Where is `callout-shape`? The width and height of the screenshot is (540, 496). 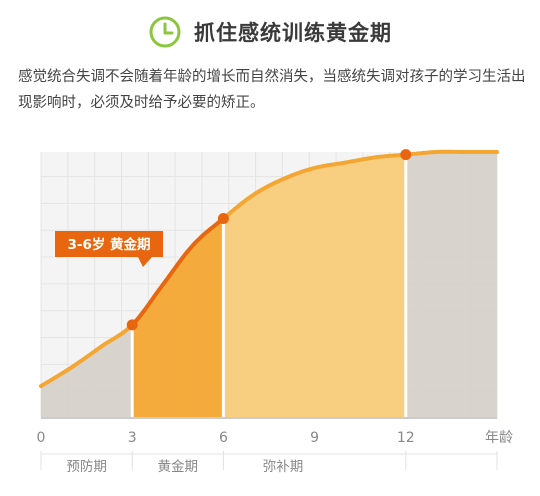
callout-shape is located at coordinates (109, 249).